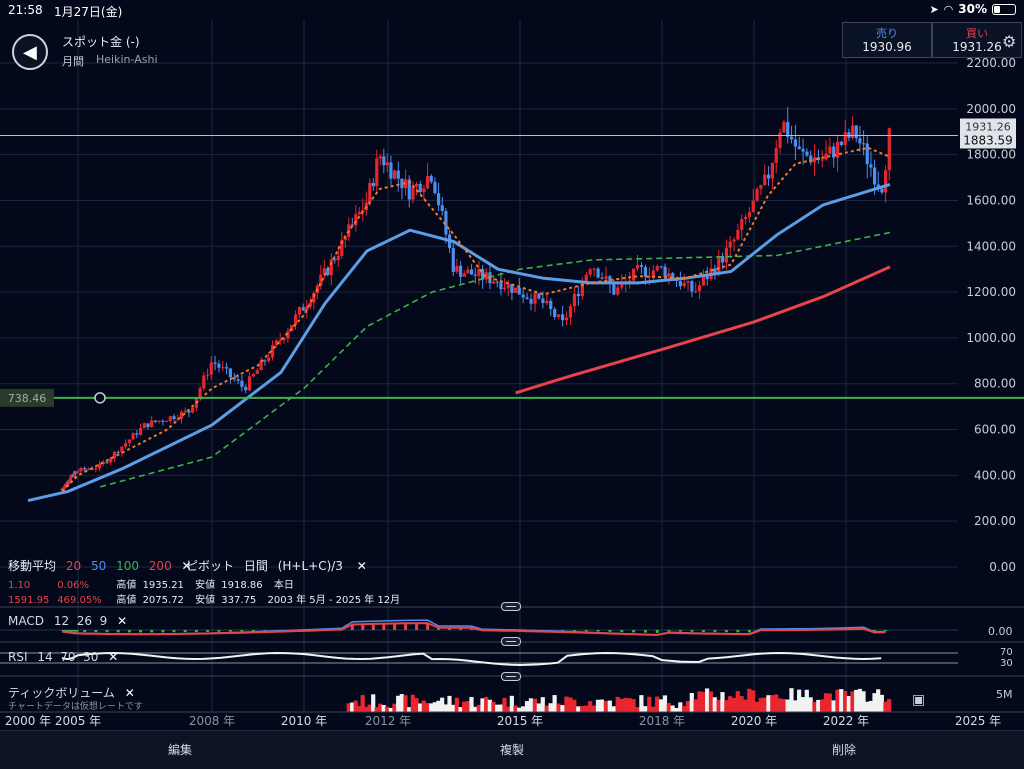 The image size is (1024, 769). Describe the element at coordinates (30, 52) in the screenshot. I see `back-button: ◀` at that location.